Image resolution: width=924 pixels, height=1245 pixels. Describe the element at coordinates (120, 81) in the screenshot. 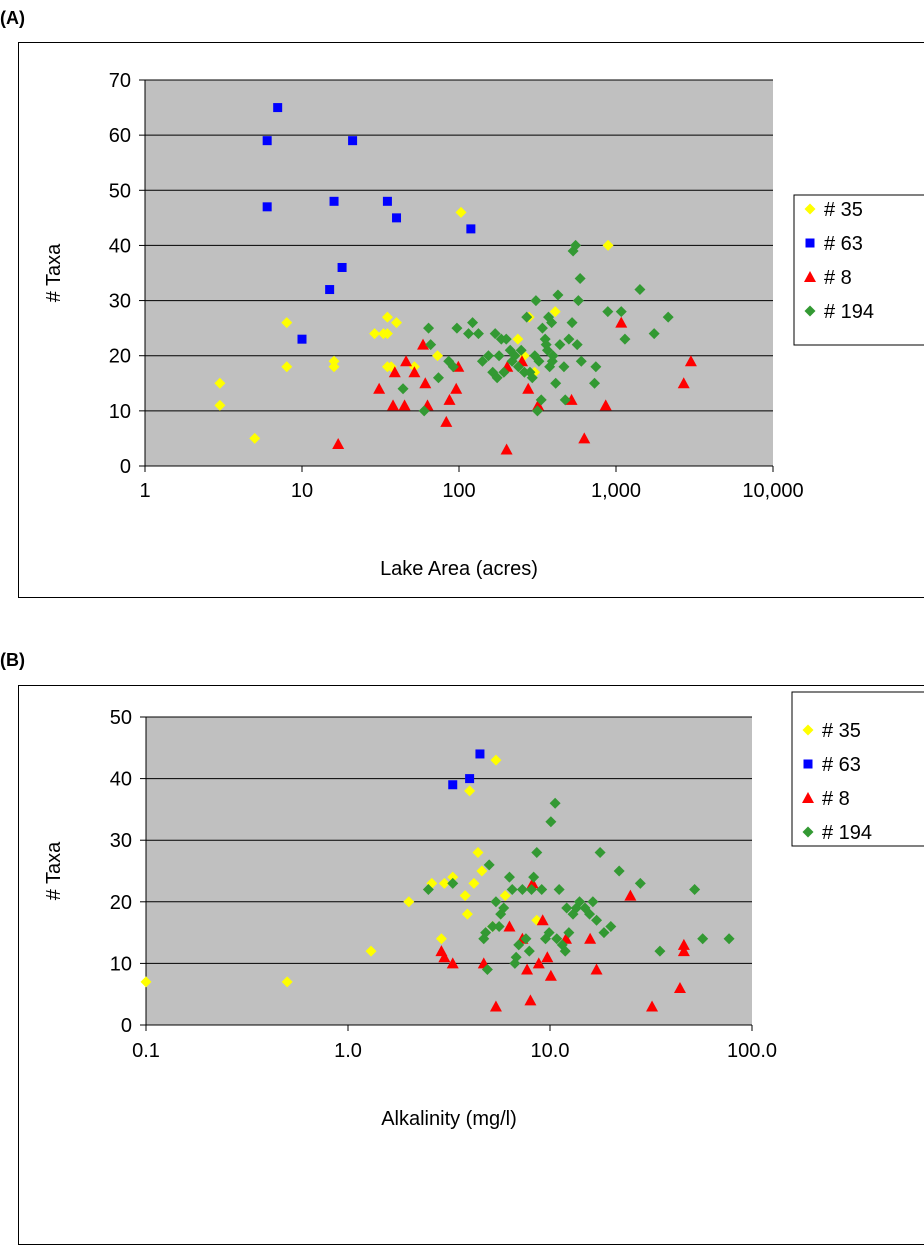

I see `y-tick-label: 70` at that location.